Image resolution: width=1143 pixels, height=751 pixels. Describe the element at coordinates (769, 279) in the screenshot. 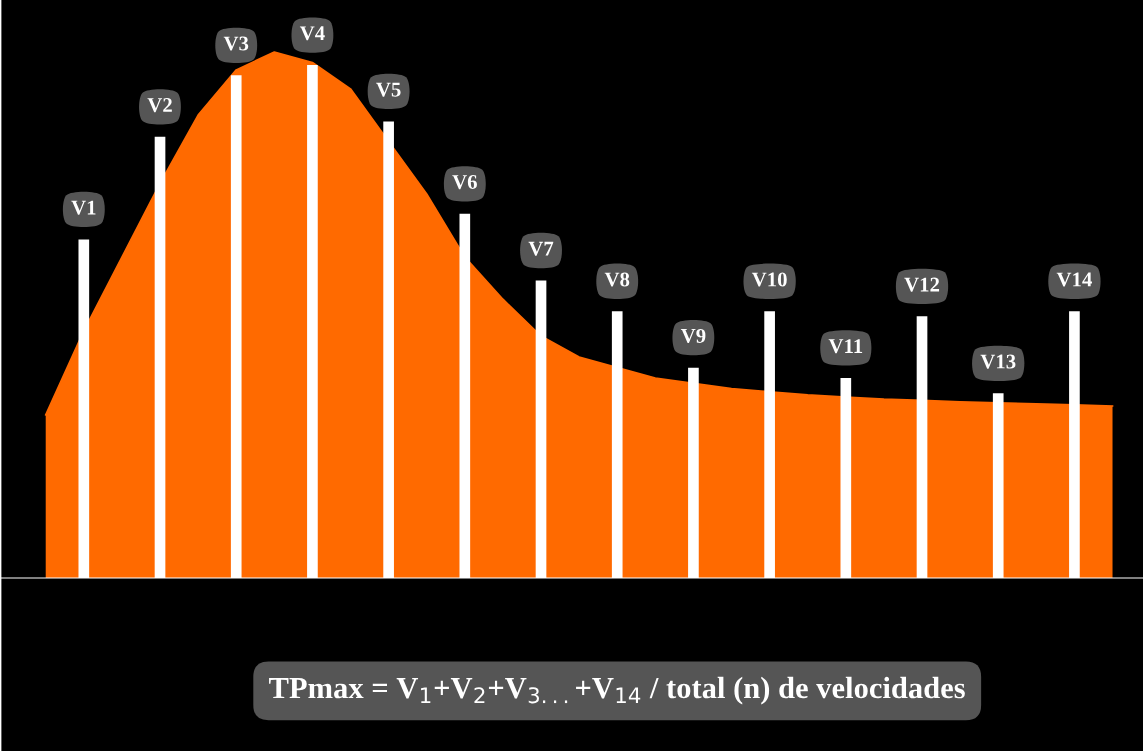

I see `annotation: V10` at that location.